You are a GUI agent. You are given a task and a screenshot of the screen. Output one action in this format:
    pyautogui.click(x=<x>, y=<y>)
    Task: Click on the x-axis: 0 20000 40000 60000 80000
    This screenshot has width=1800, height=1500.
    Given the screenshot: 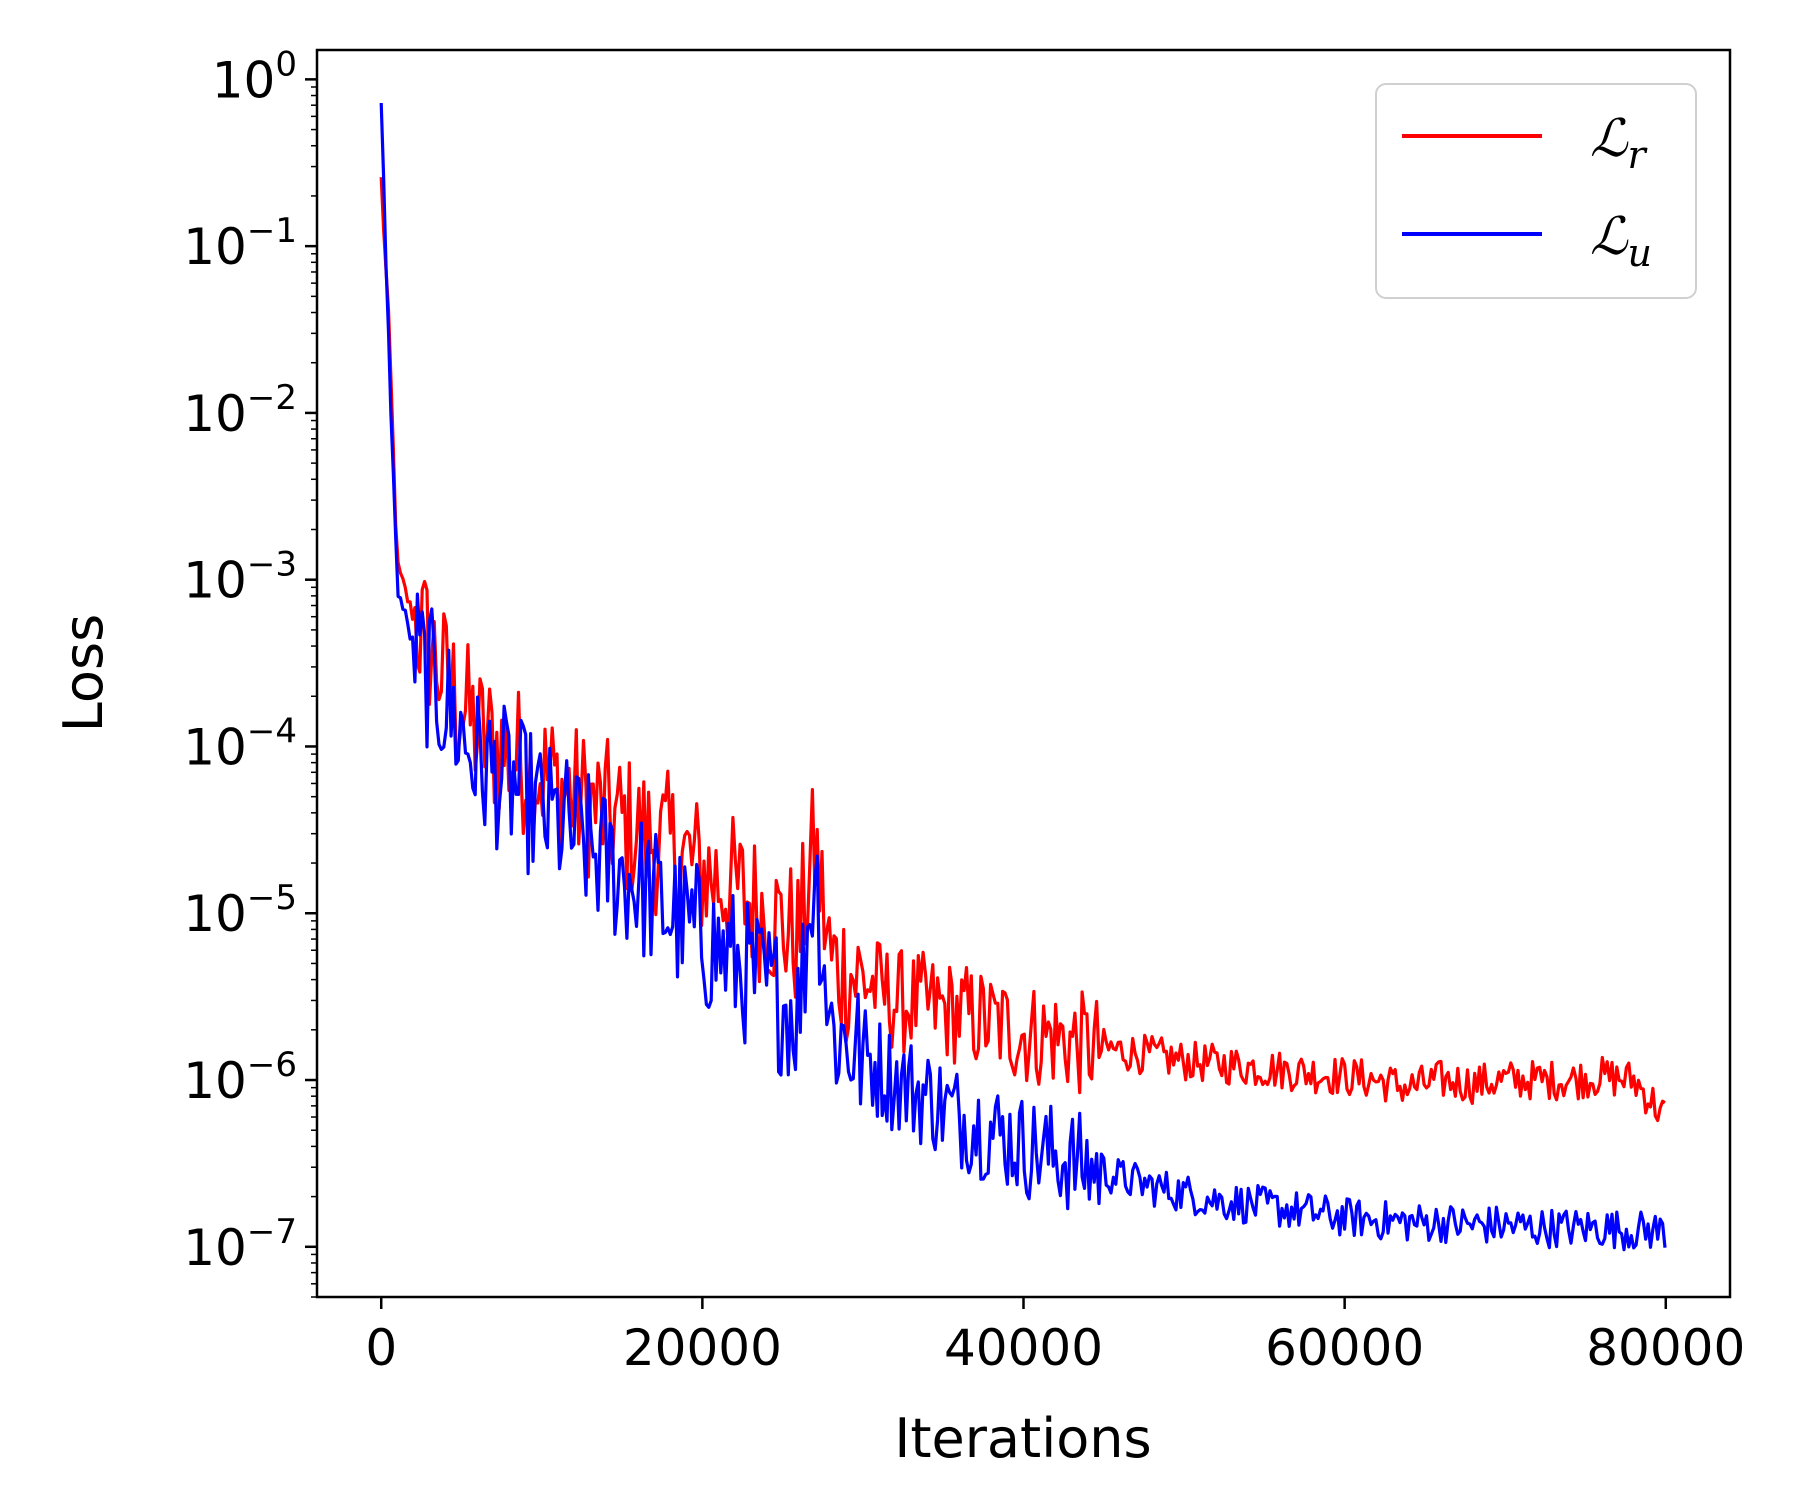 What is the action you would take?
    pyautogui.click(x=1055, y=1337)
    